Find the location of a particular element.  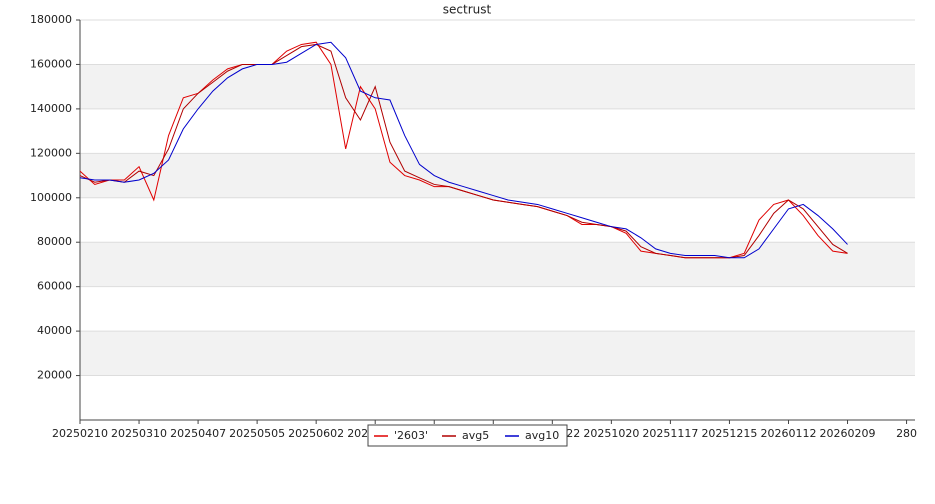

x-tick-label: 20260112 is located at coordinates (788, 433).